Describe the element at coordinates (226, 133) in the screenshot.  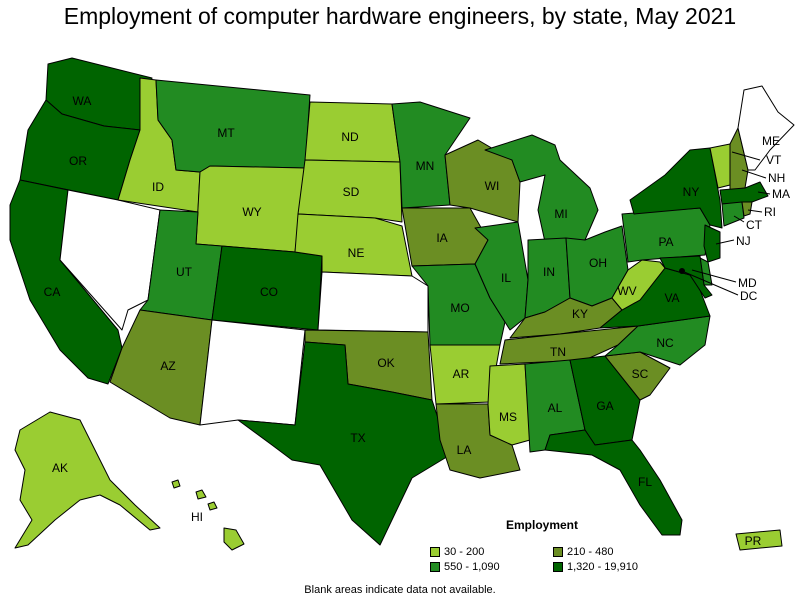
I see `label-MT: MT` at that location.